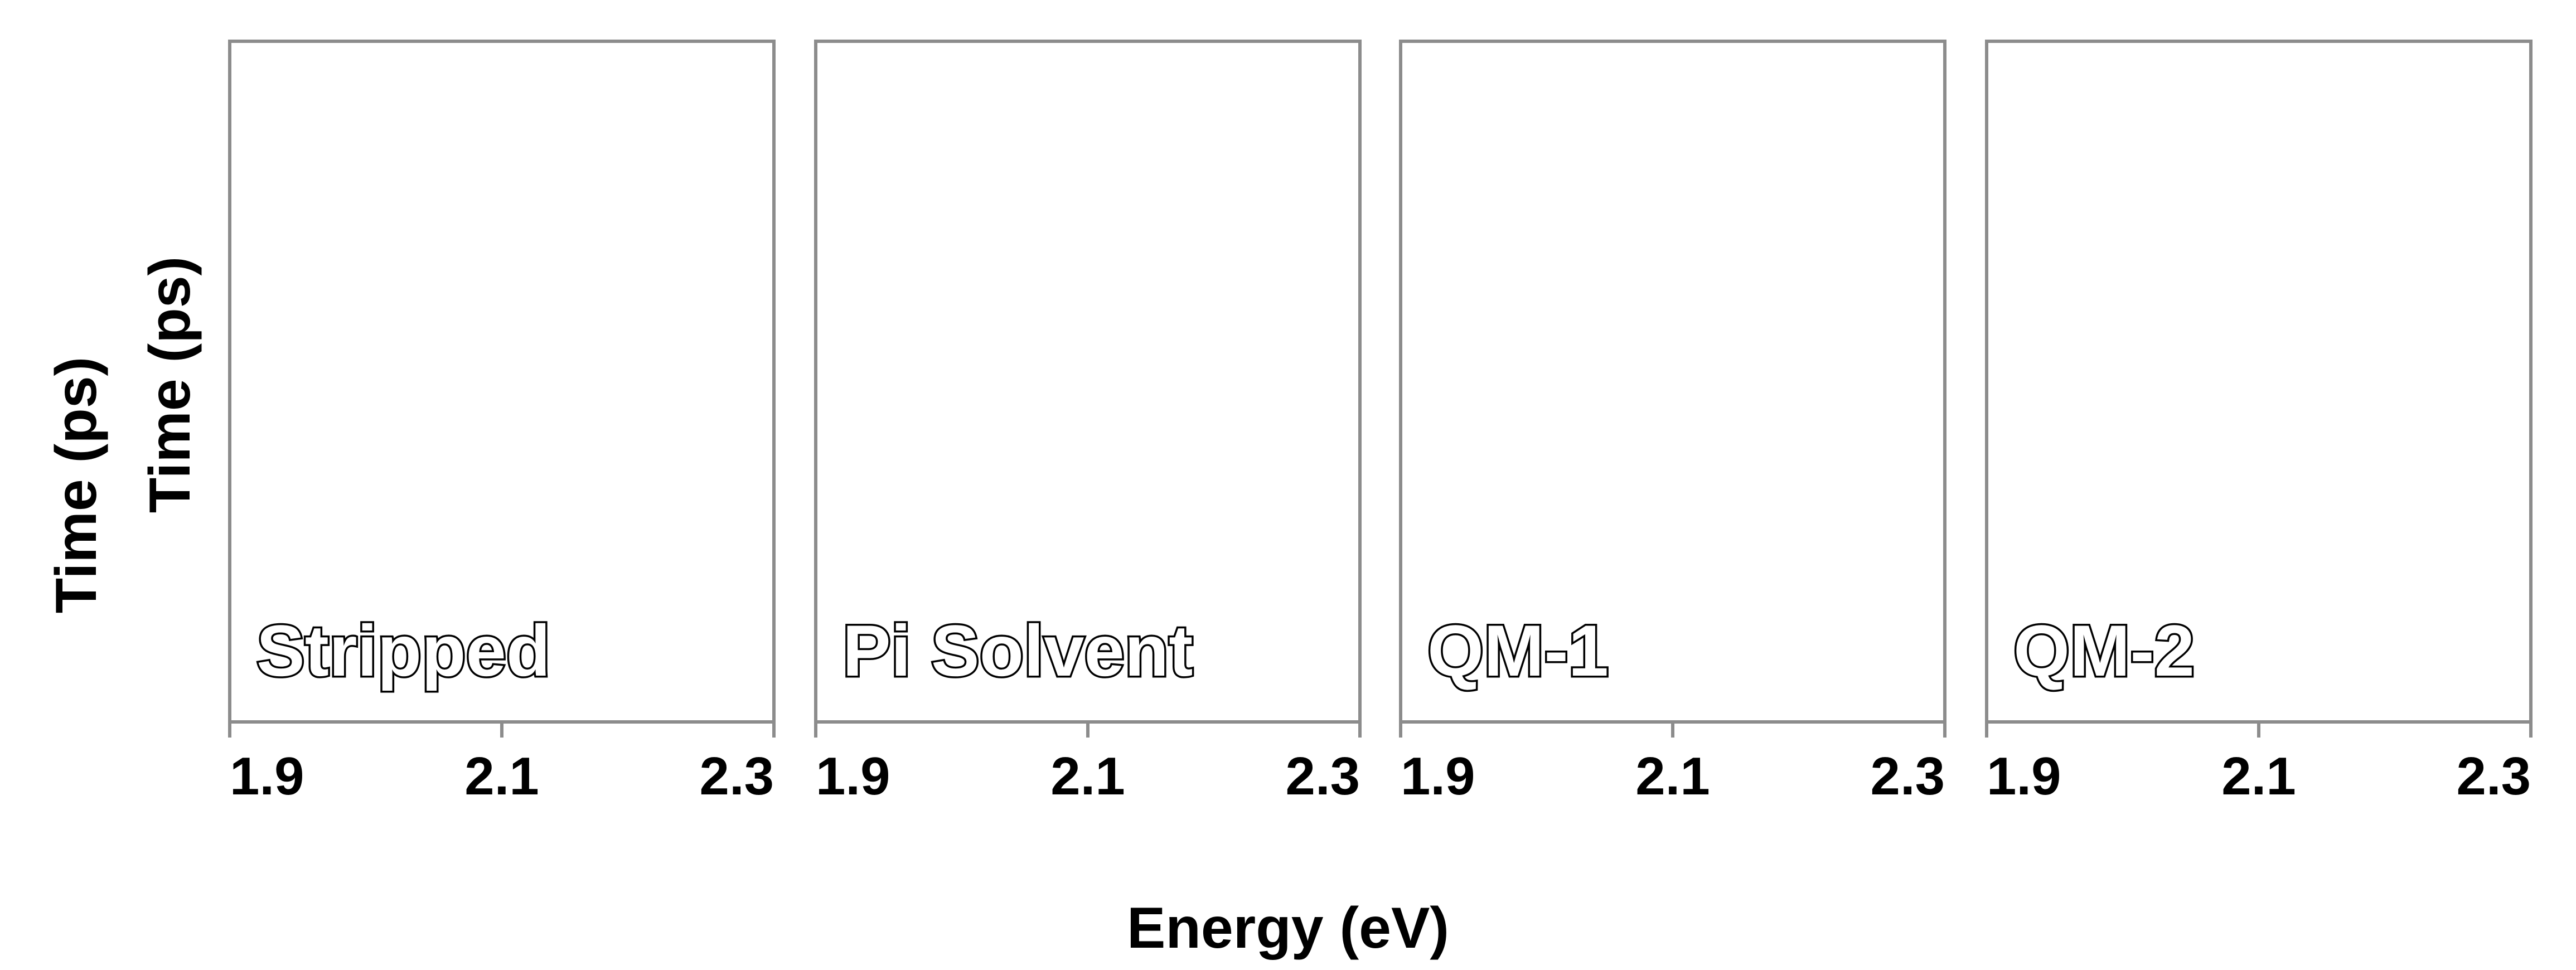 The image size is (2576, 970). Describe the element at coordinates (1673, 382) in the screenshot. I see `panel-frame` at that location.